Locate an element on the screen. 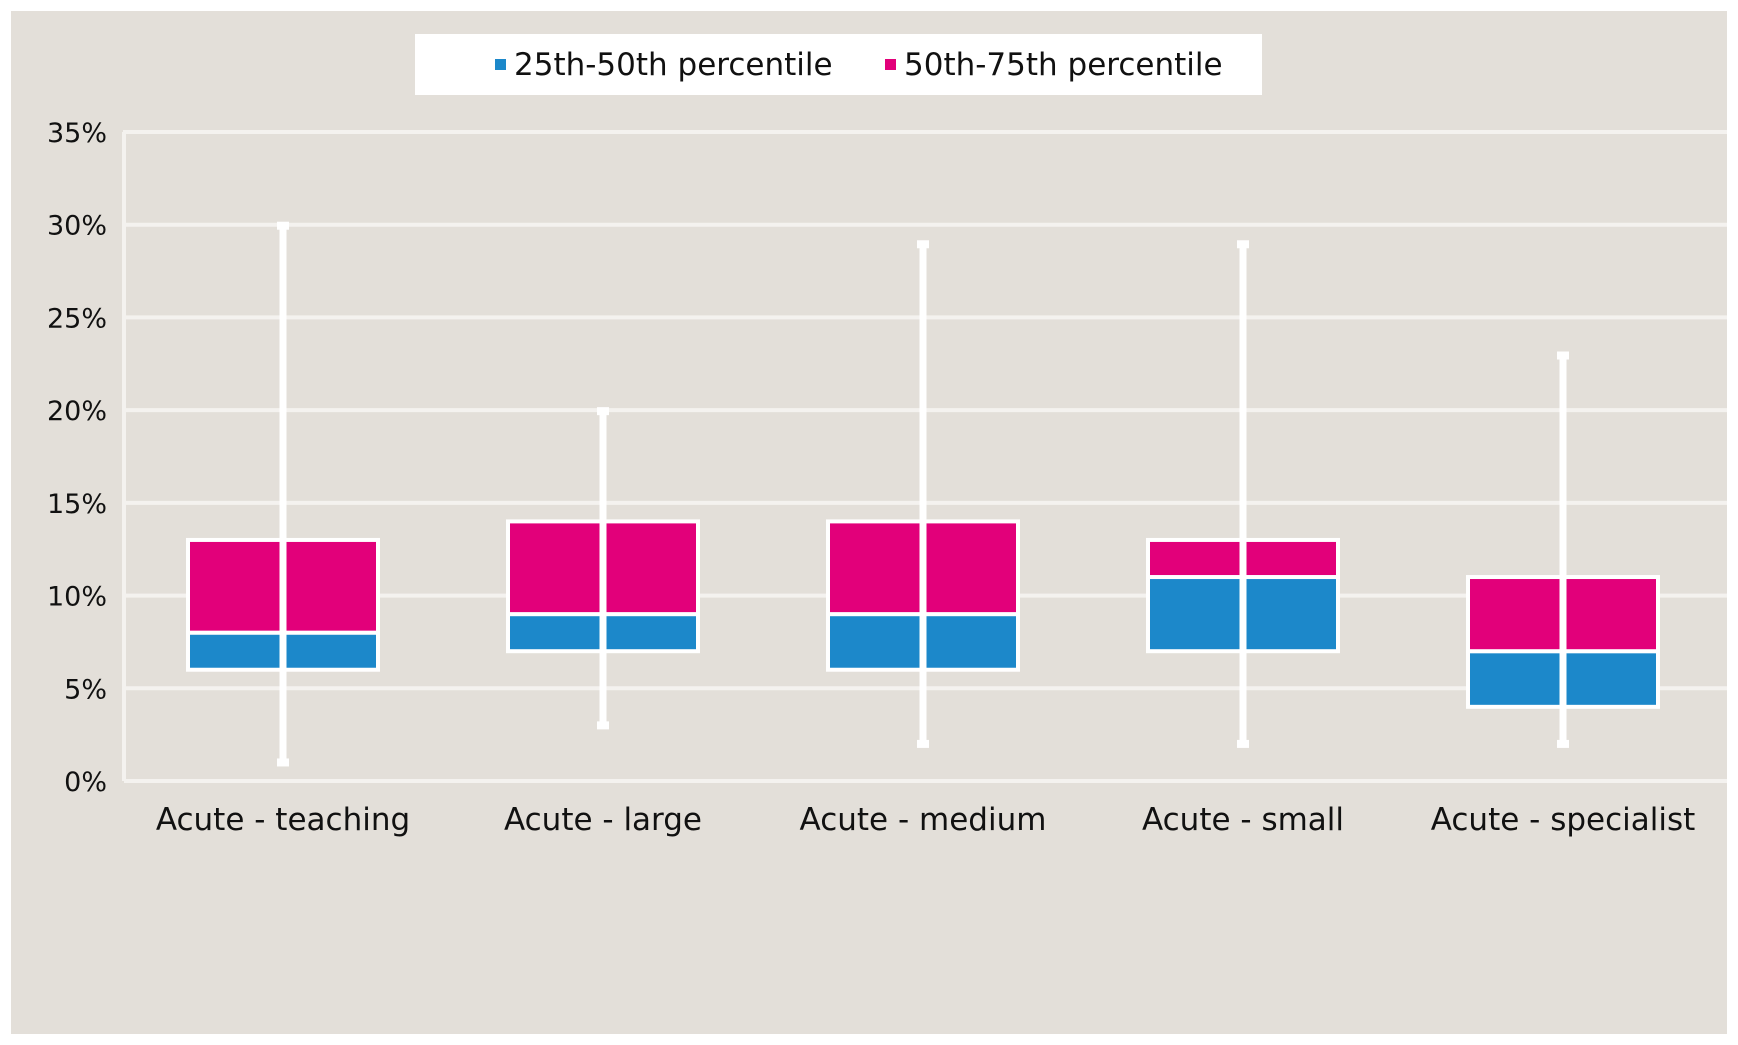 This screenshot has height=1045, width=1738. y-tick-label: 20% is located at coordinates (77, 411).